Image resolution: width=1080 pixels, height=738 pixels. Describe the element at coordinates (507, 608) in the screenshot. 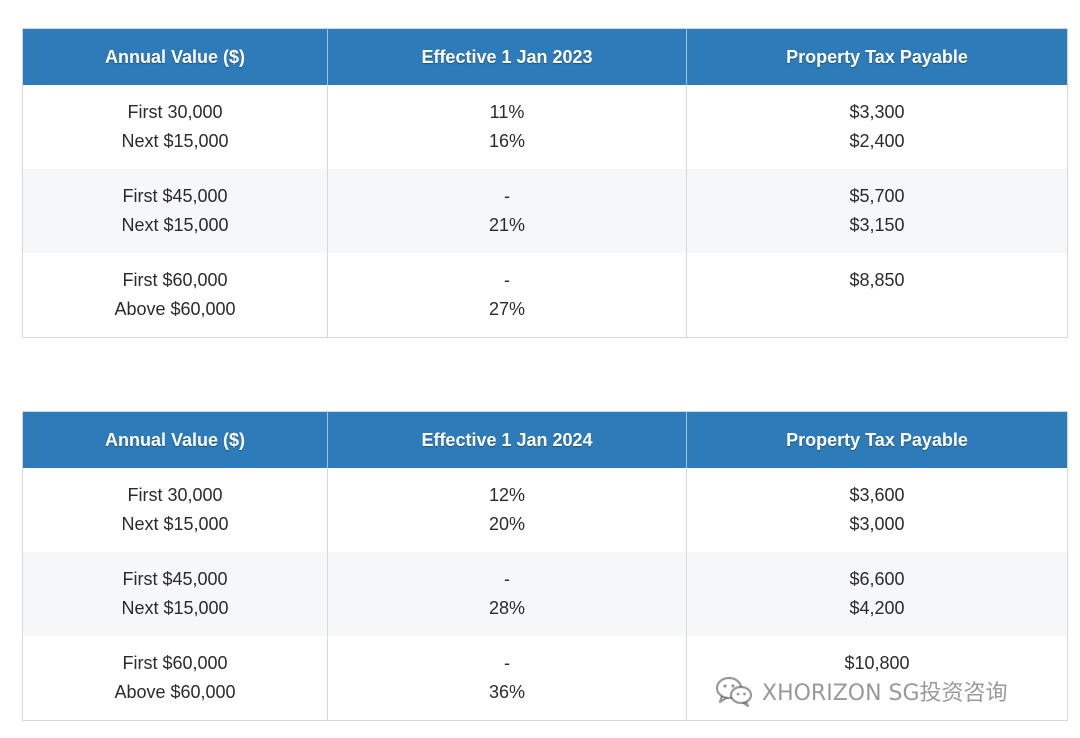

I see `rate-line: 28%` at that location.